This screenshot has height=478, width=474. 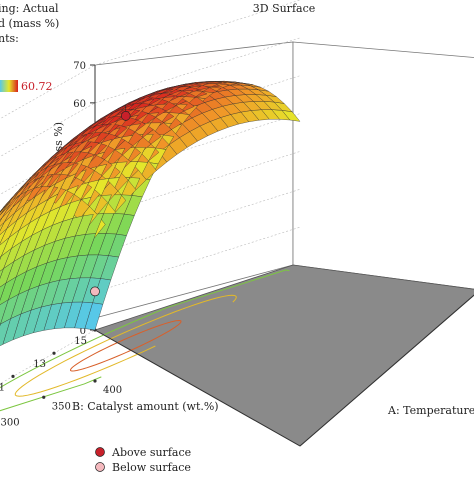 I want to click on chart-title: 3D Surface, so click(x=284, y=8).